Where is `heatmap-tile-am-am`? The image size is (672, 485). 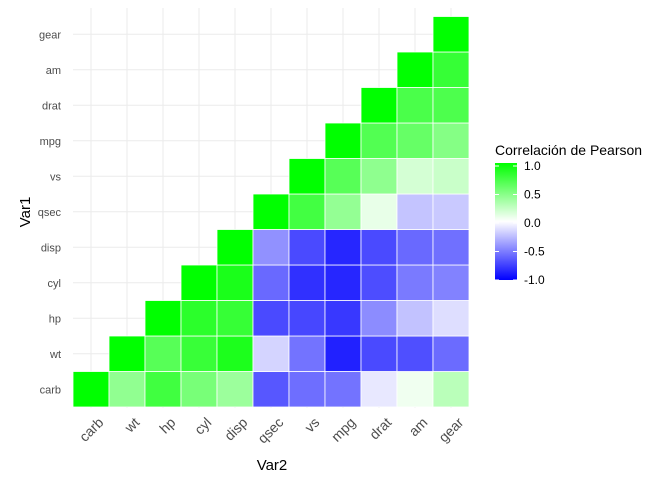
heatmap-tile-am-am is located at coordinates (415, 69).